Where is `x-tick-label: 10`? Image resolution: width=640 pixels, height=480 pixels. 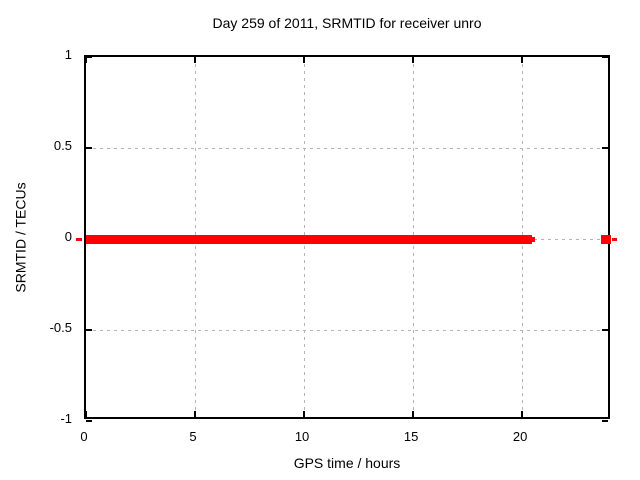 x-tick-label: 10 is located at coordinates (302, 436).